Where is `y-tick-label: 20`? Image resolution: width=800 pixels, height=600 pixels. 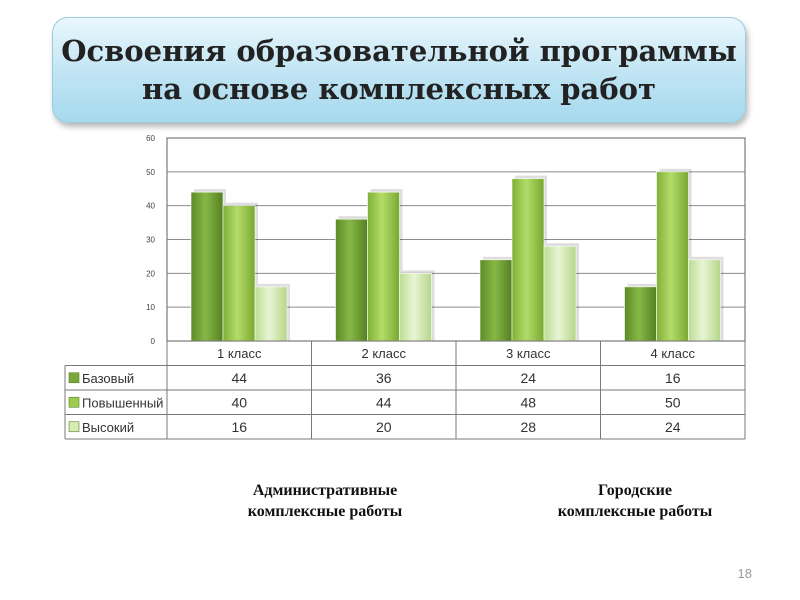
y-tick-label: 20 is located at coordinates (150, 273).